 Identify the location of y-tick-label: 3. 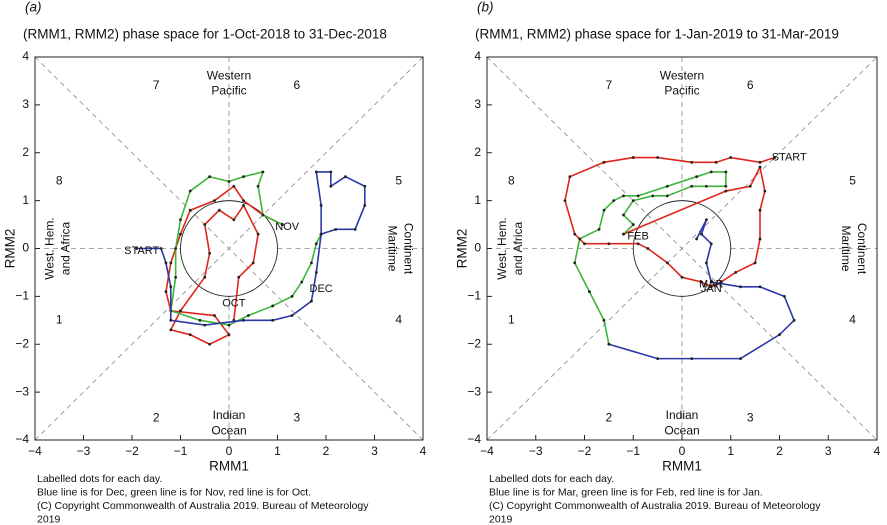
(477, 104).